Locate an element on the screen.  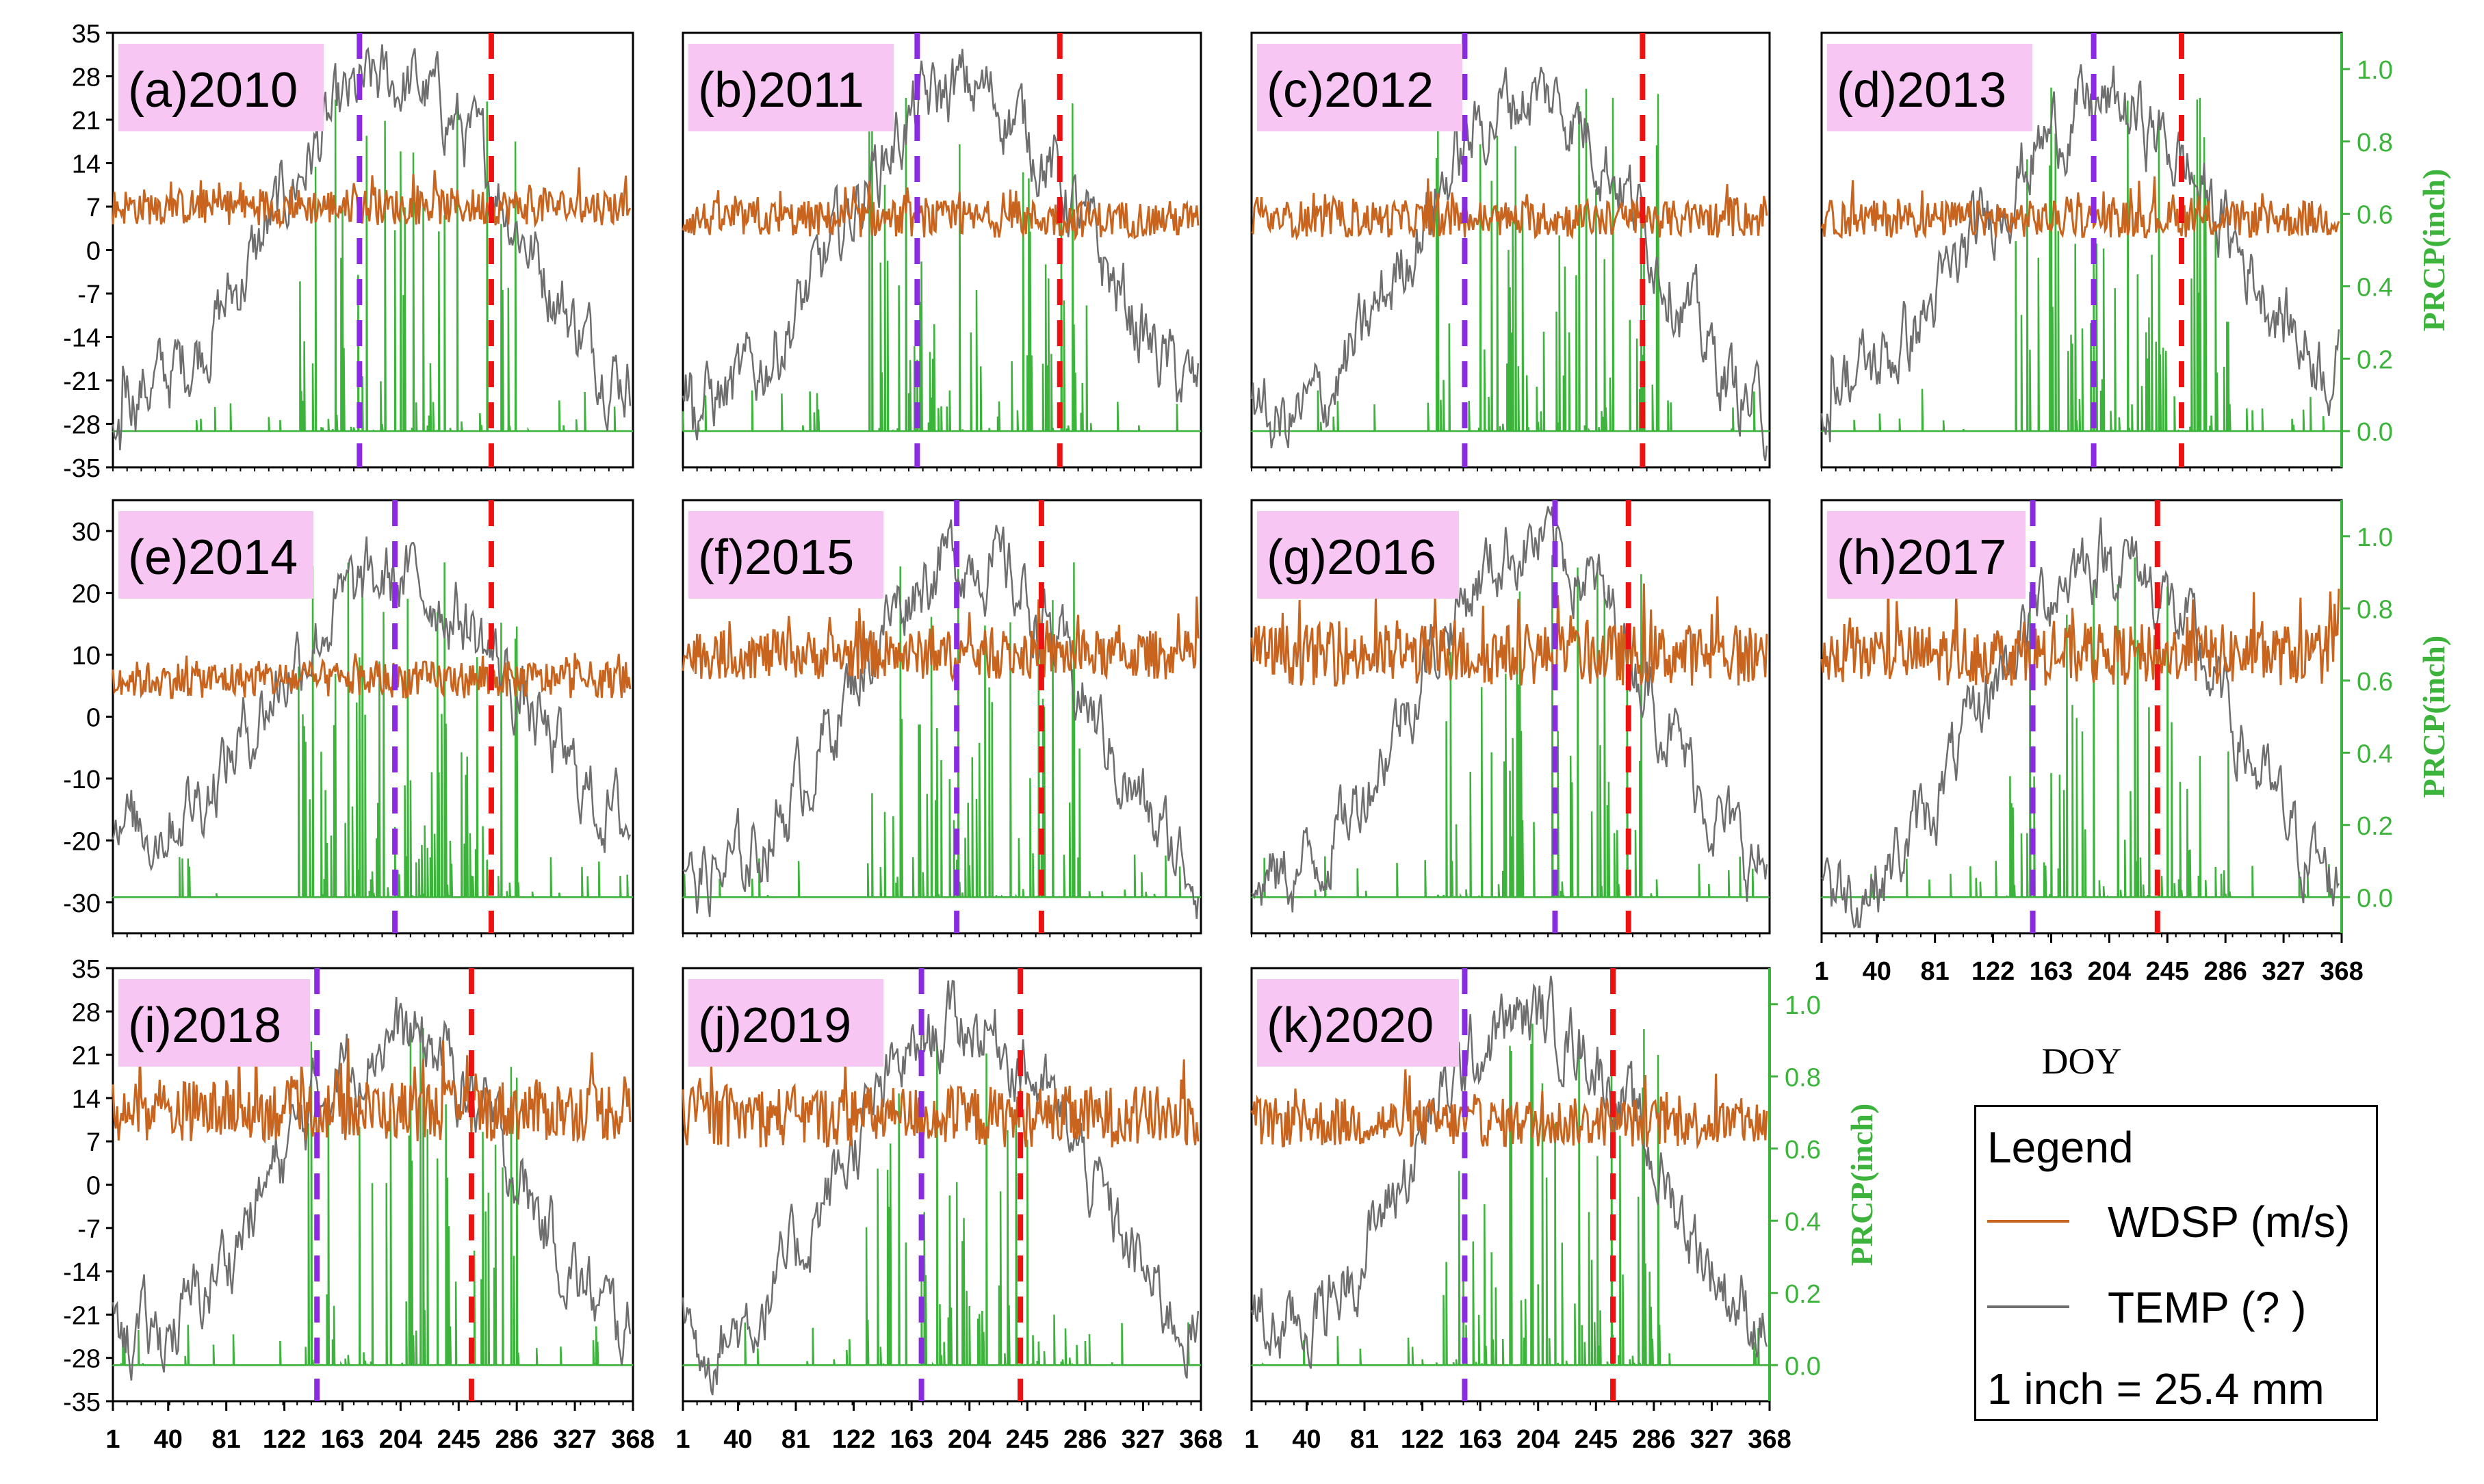
legend-label-wdsp: WDSP (m/s) is located at coordinates (2229, 1222).